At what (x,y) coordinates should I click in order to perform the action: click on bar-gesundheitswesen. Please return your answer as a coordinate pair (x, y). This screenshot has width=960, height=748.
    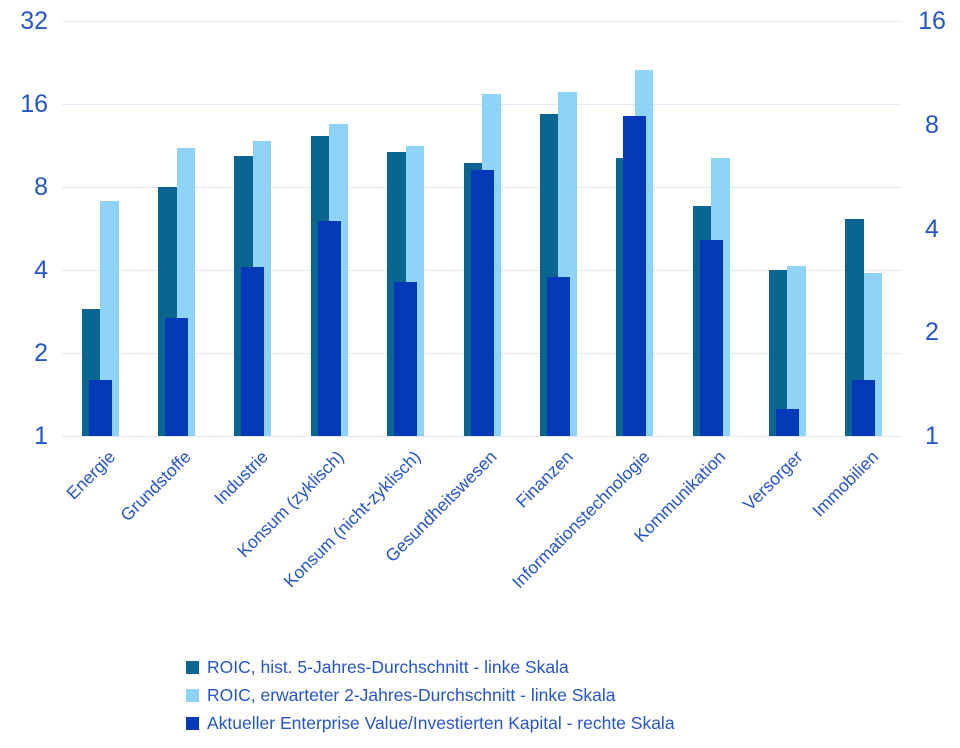
    Looking at the image, I should click on (482, 303).